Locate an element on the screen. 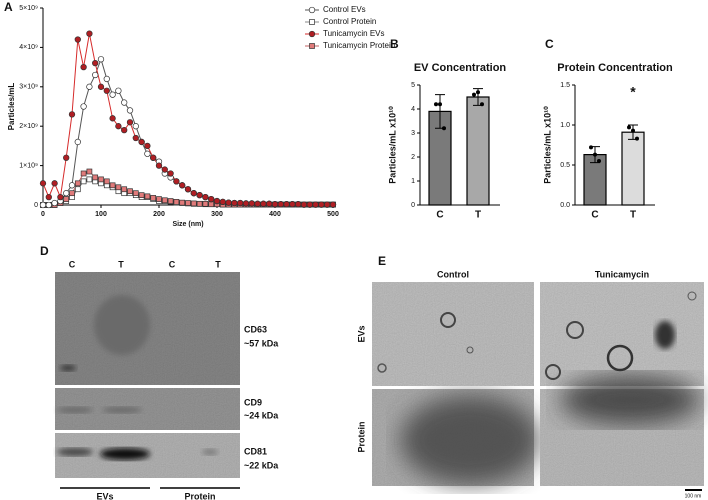 This screenshot has width=708, height=500. chart-title: EV Concentration is located at coordinates (460, 68).